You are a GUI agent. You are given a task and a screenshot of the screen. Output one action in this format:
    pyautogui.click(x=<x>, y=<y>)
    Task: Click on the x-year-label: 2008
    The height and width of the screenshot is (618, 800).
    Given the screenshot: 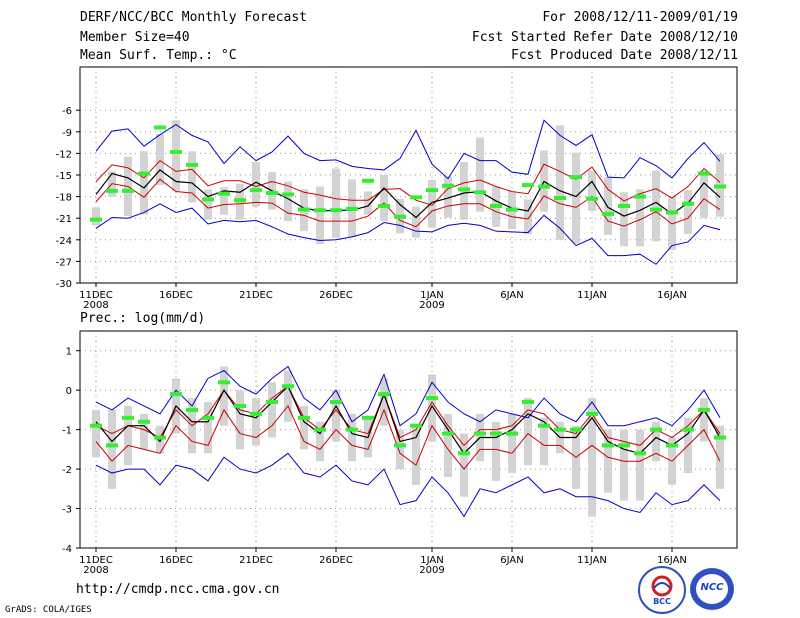 What is the action you would take?
    pyautogui.click(x=95, y=305)
    